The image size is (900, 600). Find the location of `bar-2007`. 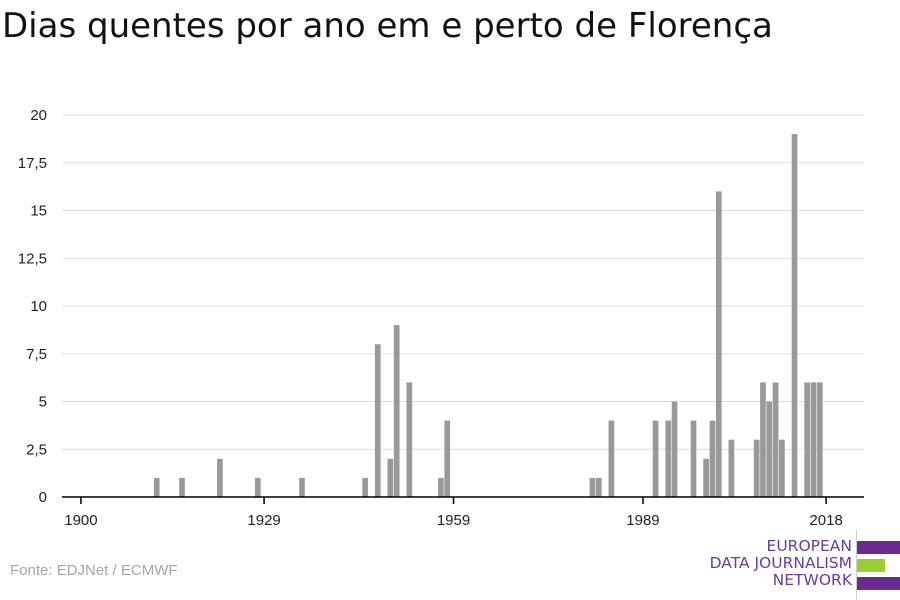

bar-2007 is located at coordinates (756, 468).